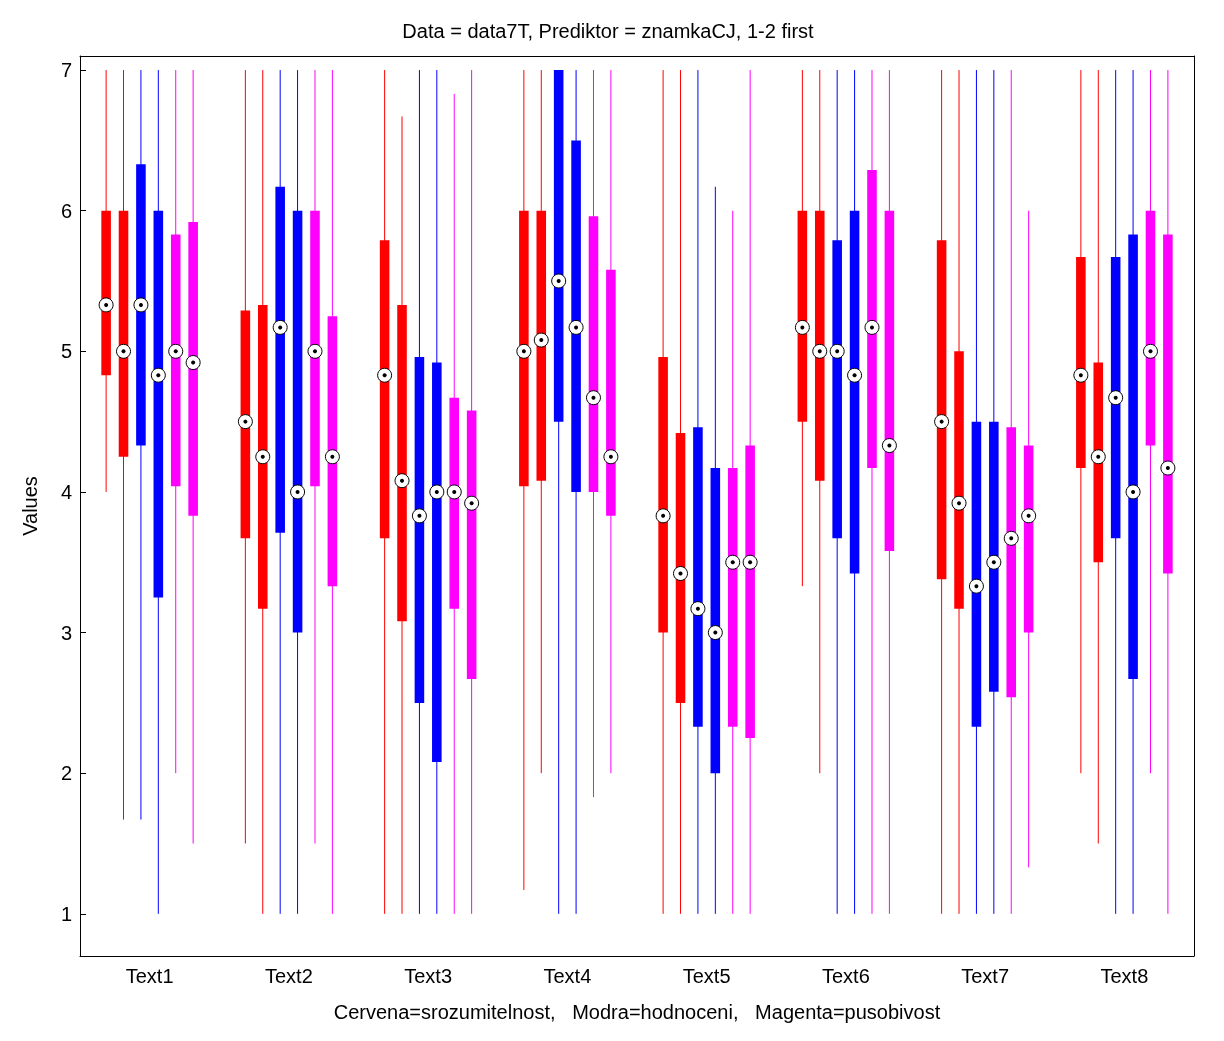 The image size is (1224, 1041). Describe the element at coordinates (66, 70) in the screenshot. I see `y-tick-label: 7` at that location.